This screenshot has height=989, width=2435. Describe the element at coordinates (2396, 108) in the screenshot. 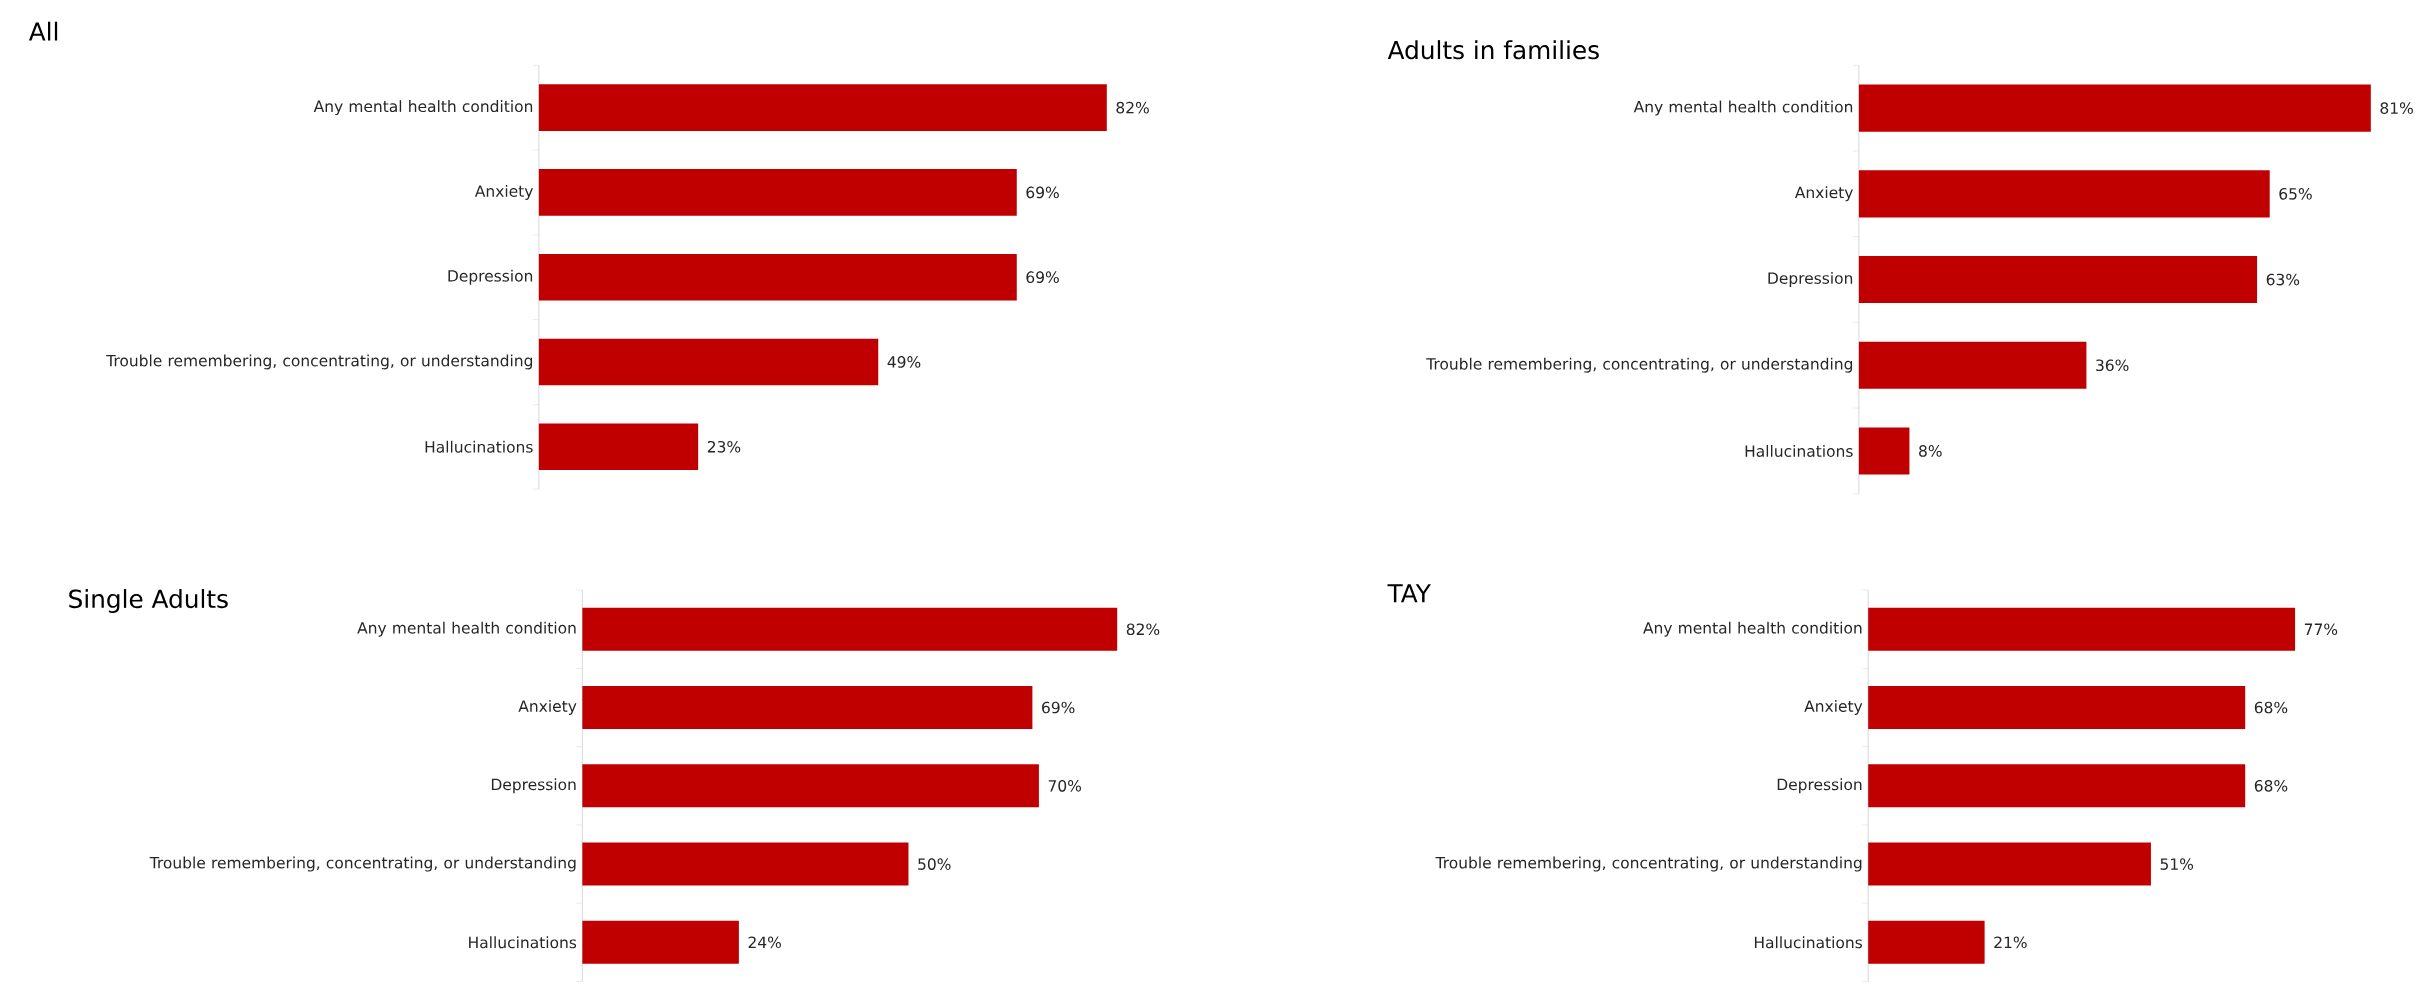

I see `data-label: 81%` at that location.